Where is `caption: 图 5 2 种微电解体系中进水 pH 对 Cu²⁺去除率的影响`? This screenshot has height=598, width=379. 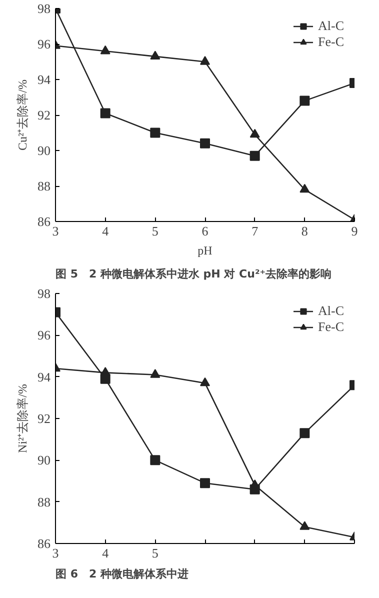
caption: 图 5 2 种微电解体系中进水 pH 对 Cu²⁺去除率的影响 is located at coordinates (194, 274).